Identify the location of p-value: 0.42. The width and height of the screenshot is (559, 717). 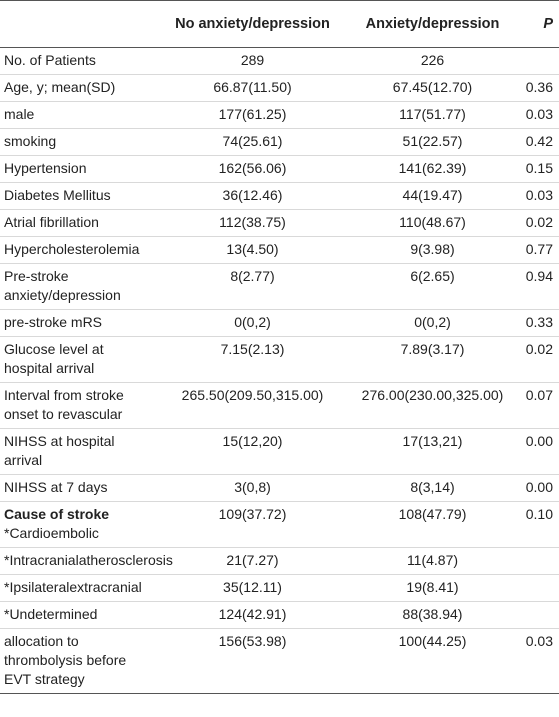
(537, 142).